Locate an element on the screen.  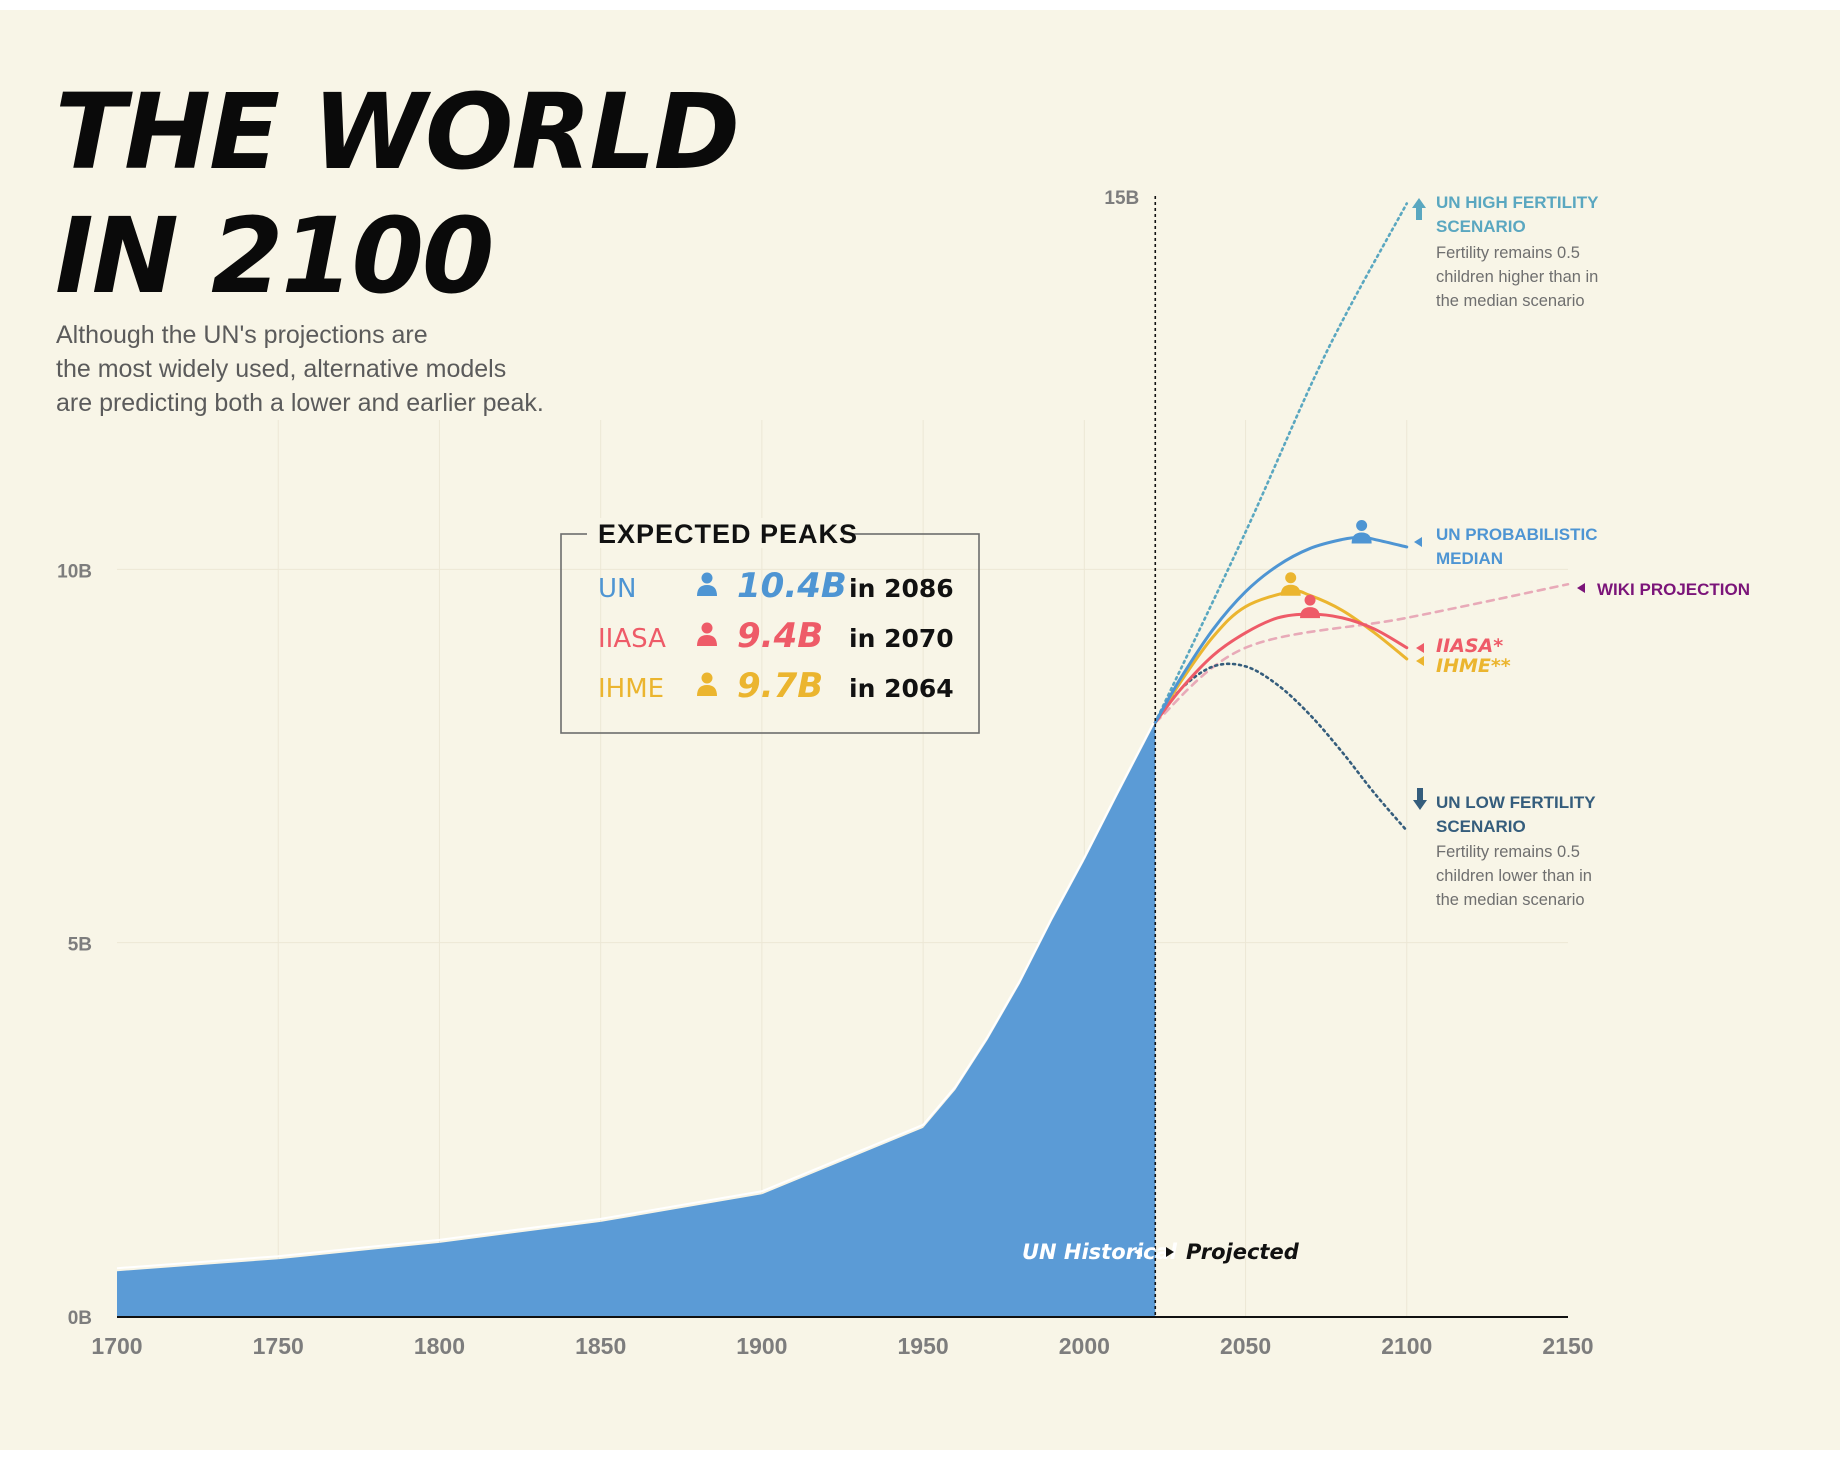
iiasa-ihme-label-group: IIASA* IHME** is located at coordinates (1463, 656).